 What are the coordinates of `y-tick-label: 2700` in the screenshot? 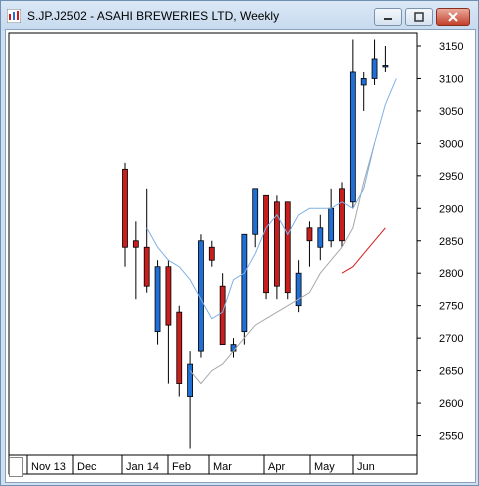 It's located at (451, 339).